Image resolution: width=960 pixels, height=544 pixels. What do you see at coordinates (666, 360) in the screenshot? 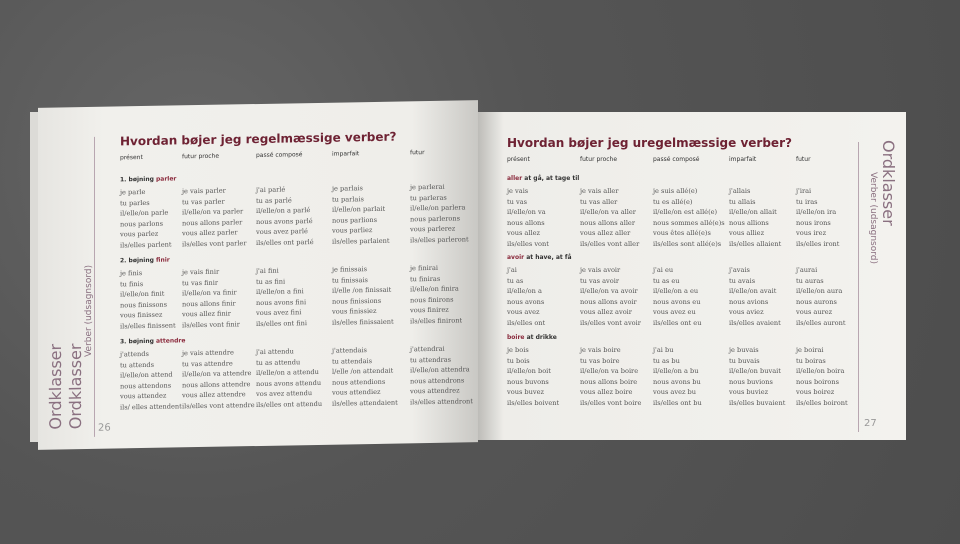
I see `table-cell: tu as bu` at bounding box center [666, 360].